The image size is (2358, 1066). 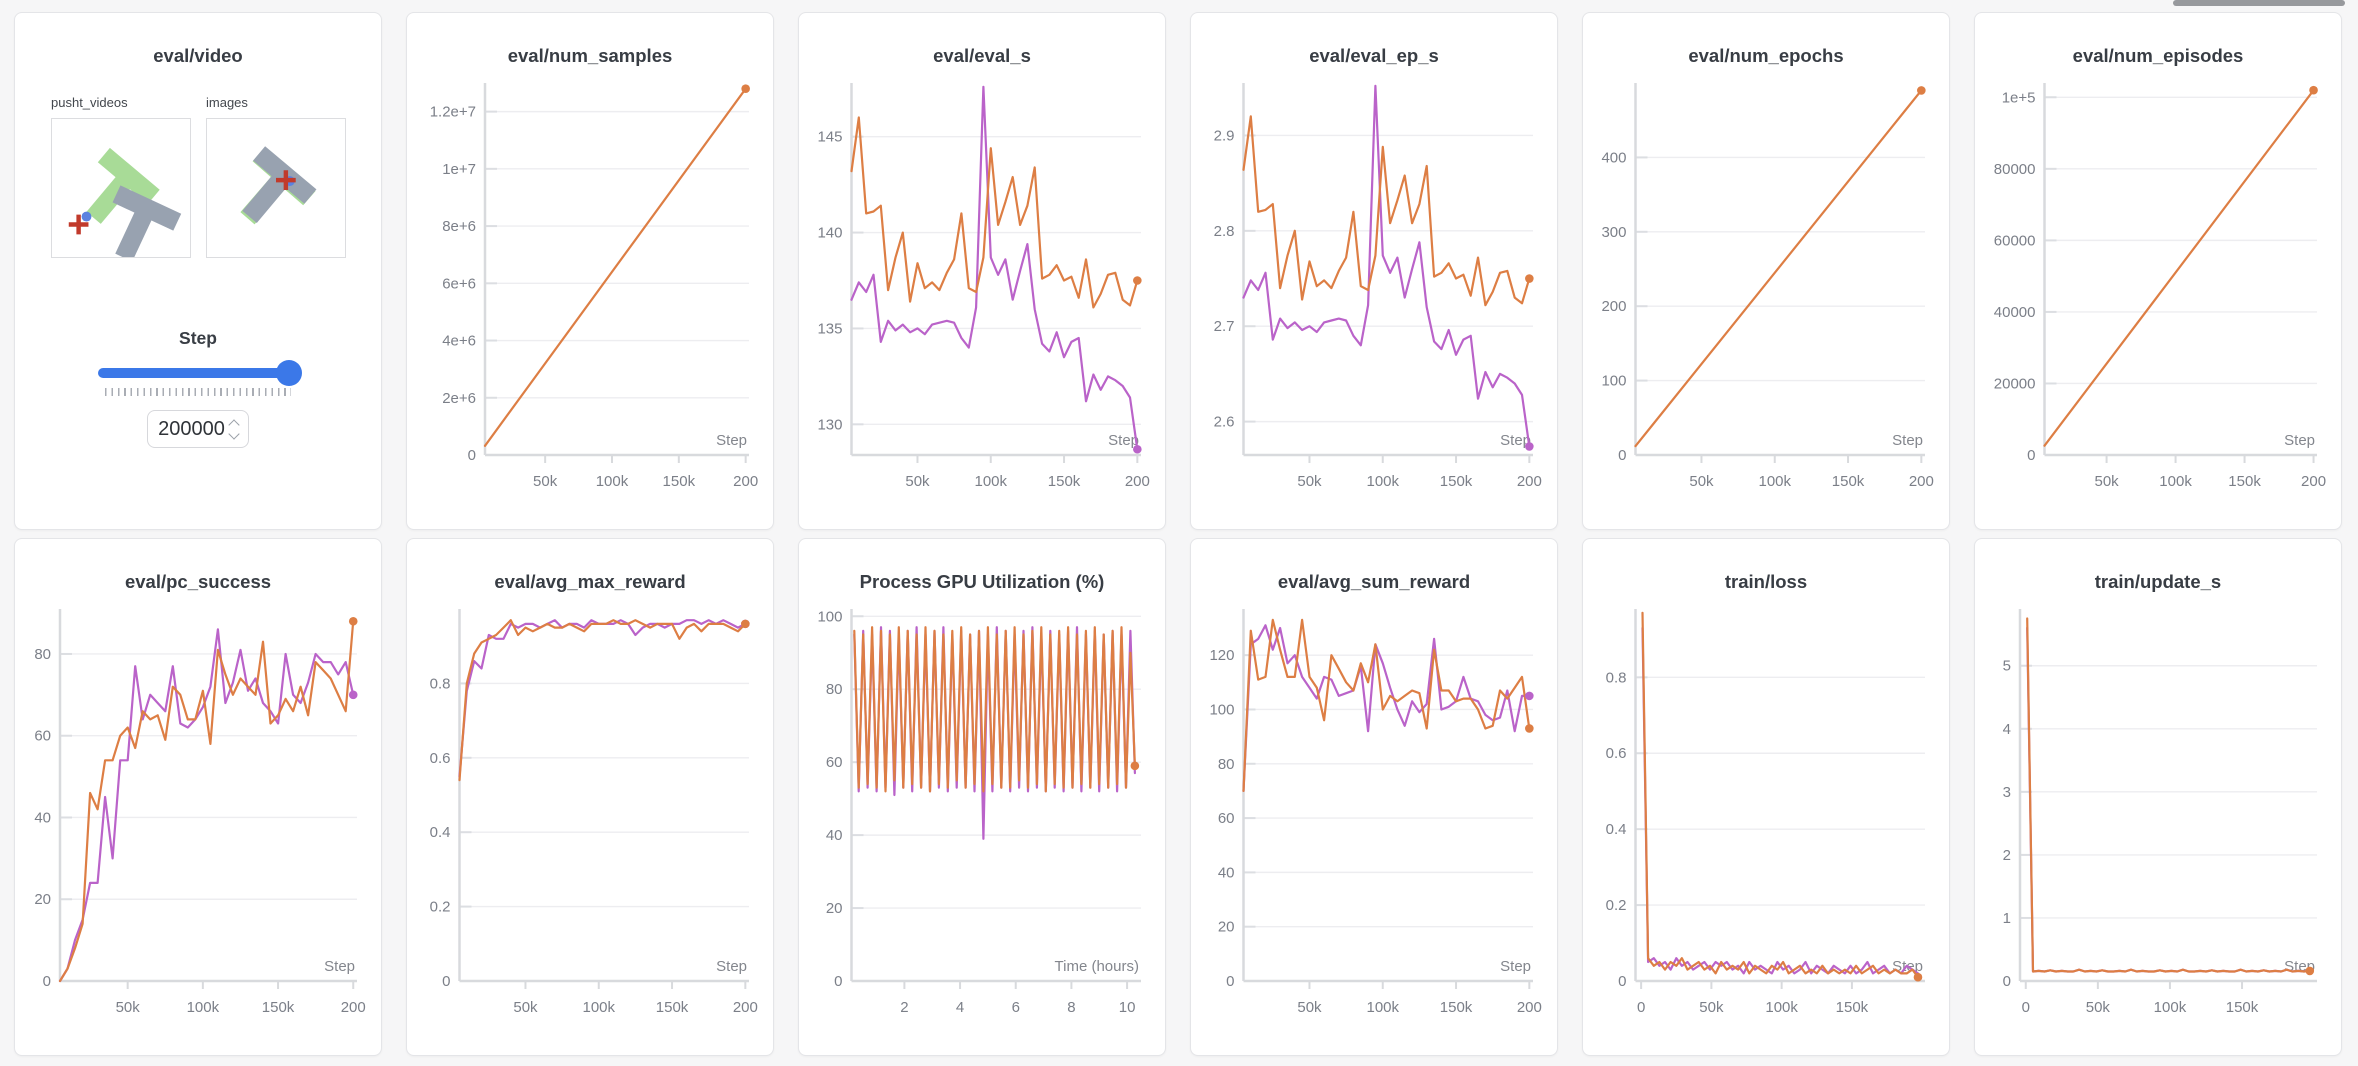 I want to click on svg-text: 0.4, so click(x=440, y=832).